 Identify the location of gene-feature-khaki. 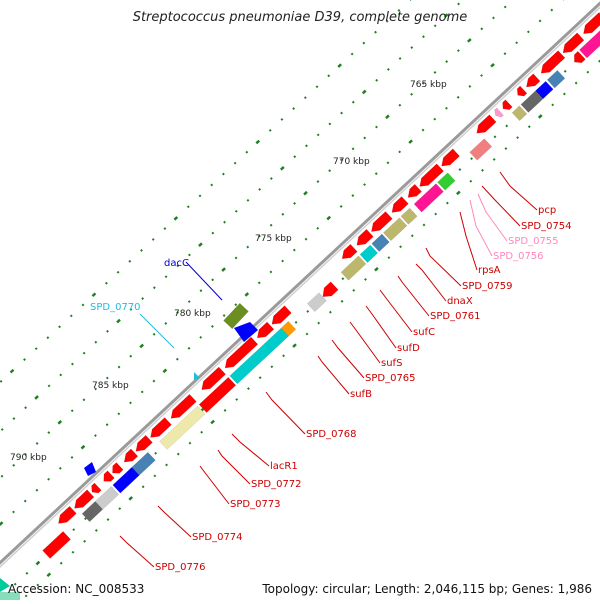
(353, 268).